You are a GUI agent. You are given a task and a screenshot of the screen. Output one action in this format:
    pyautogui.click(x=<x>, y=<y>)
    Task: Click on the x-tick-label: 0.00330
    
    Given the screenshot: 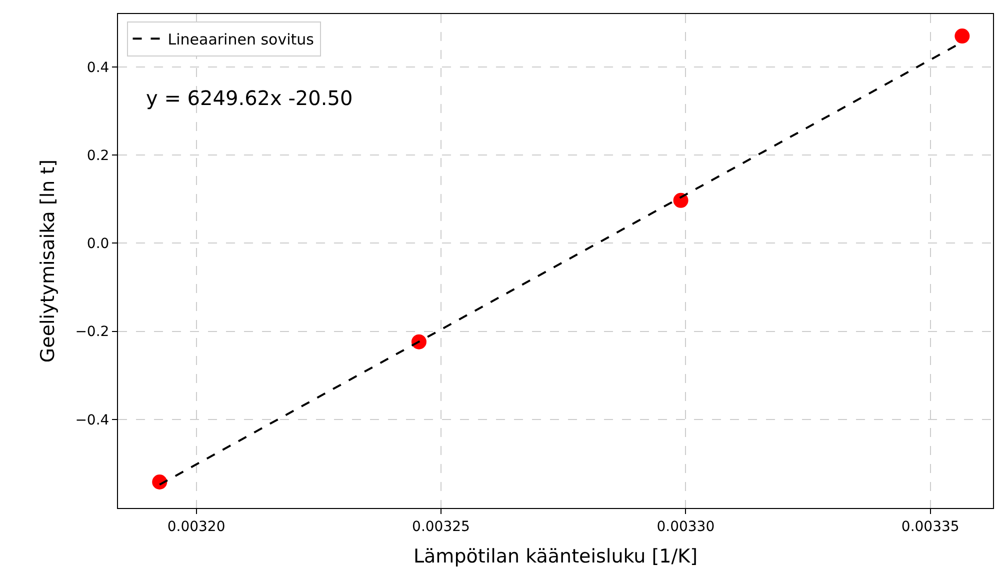 What is the action you would take?
    pyautogui.click(x=685, y=526)
    